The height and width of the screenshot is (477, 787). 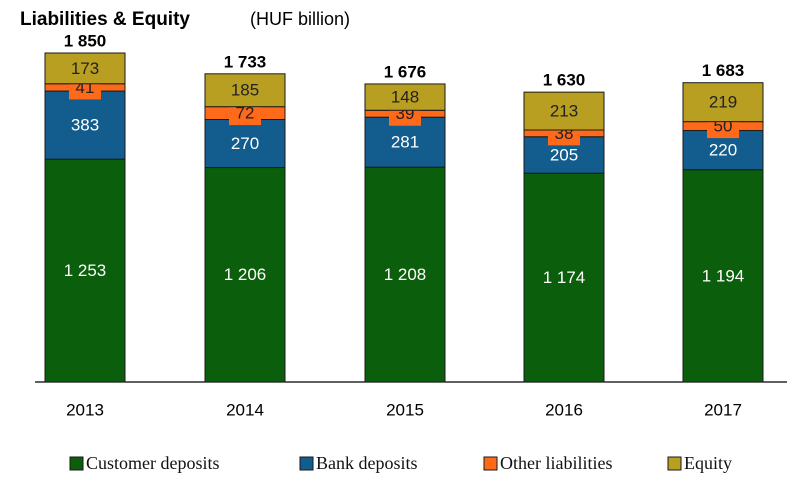 I want to click on x-tick-label: 2015, so click(x=405, y=409).